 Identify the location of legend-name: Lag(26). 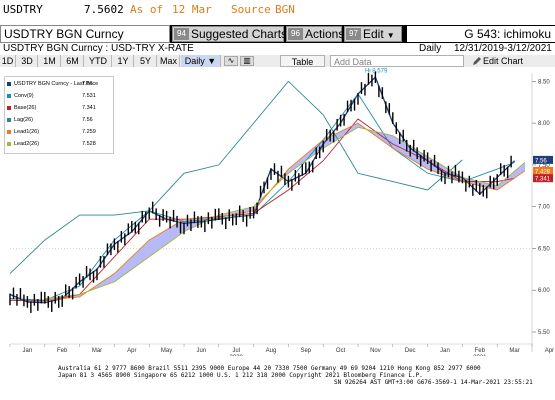
(23, 120).